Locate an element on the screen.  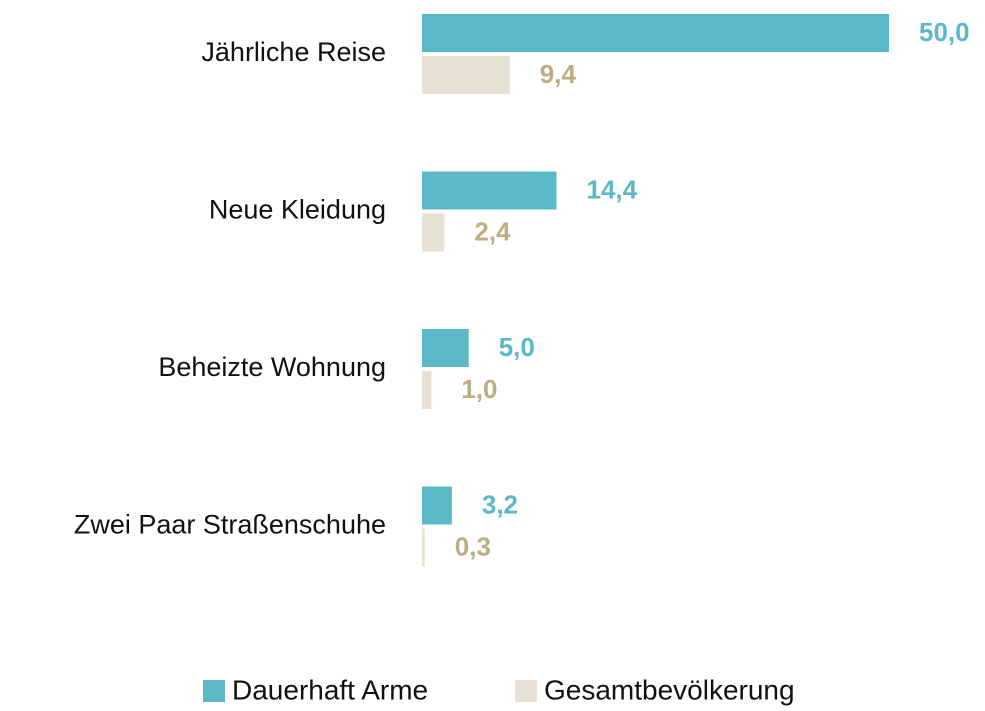
legend-label: Gesamtbevölkerung is located at coordinates (669, 689).